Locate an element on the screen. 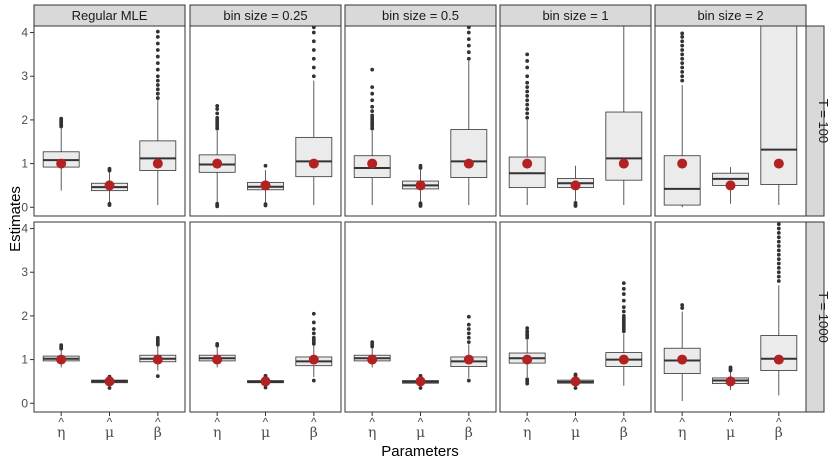 The height and width of the screenshot is (464, 830). facet-label-row: T = 100 is located at coordinates (823, 121).